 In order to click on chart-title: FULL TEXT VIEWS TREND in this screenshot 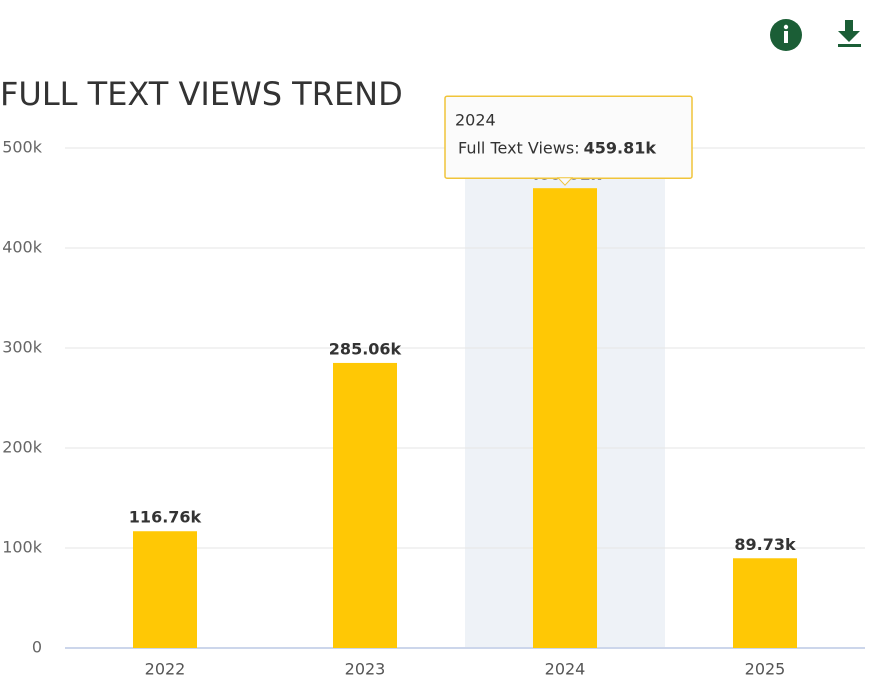, I will do `click(201, 94)`.